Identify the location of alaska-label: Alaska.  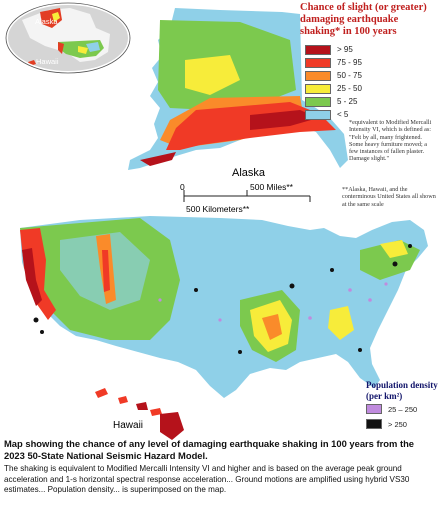
(249, 173).